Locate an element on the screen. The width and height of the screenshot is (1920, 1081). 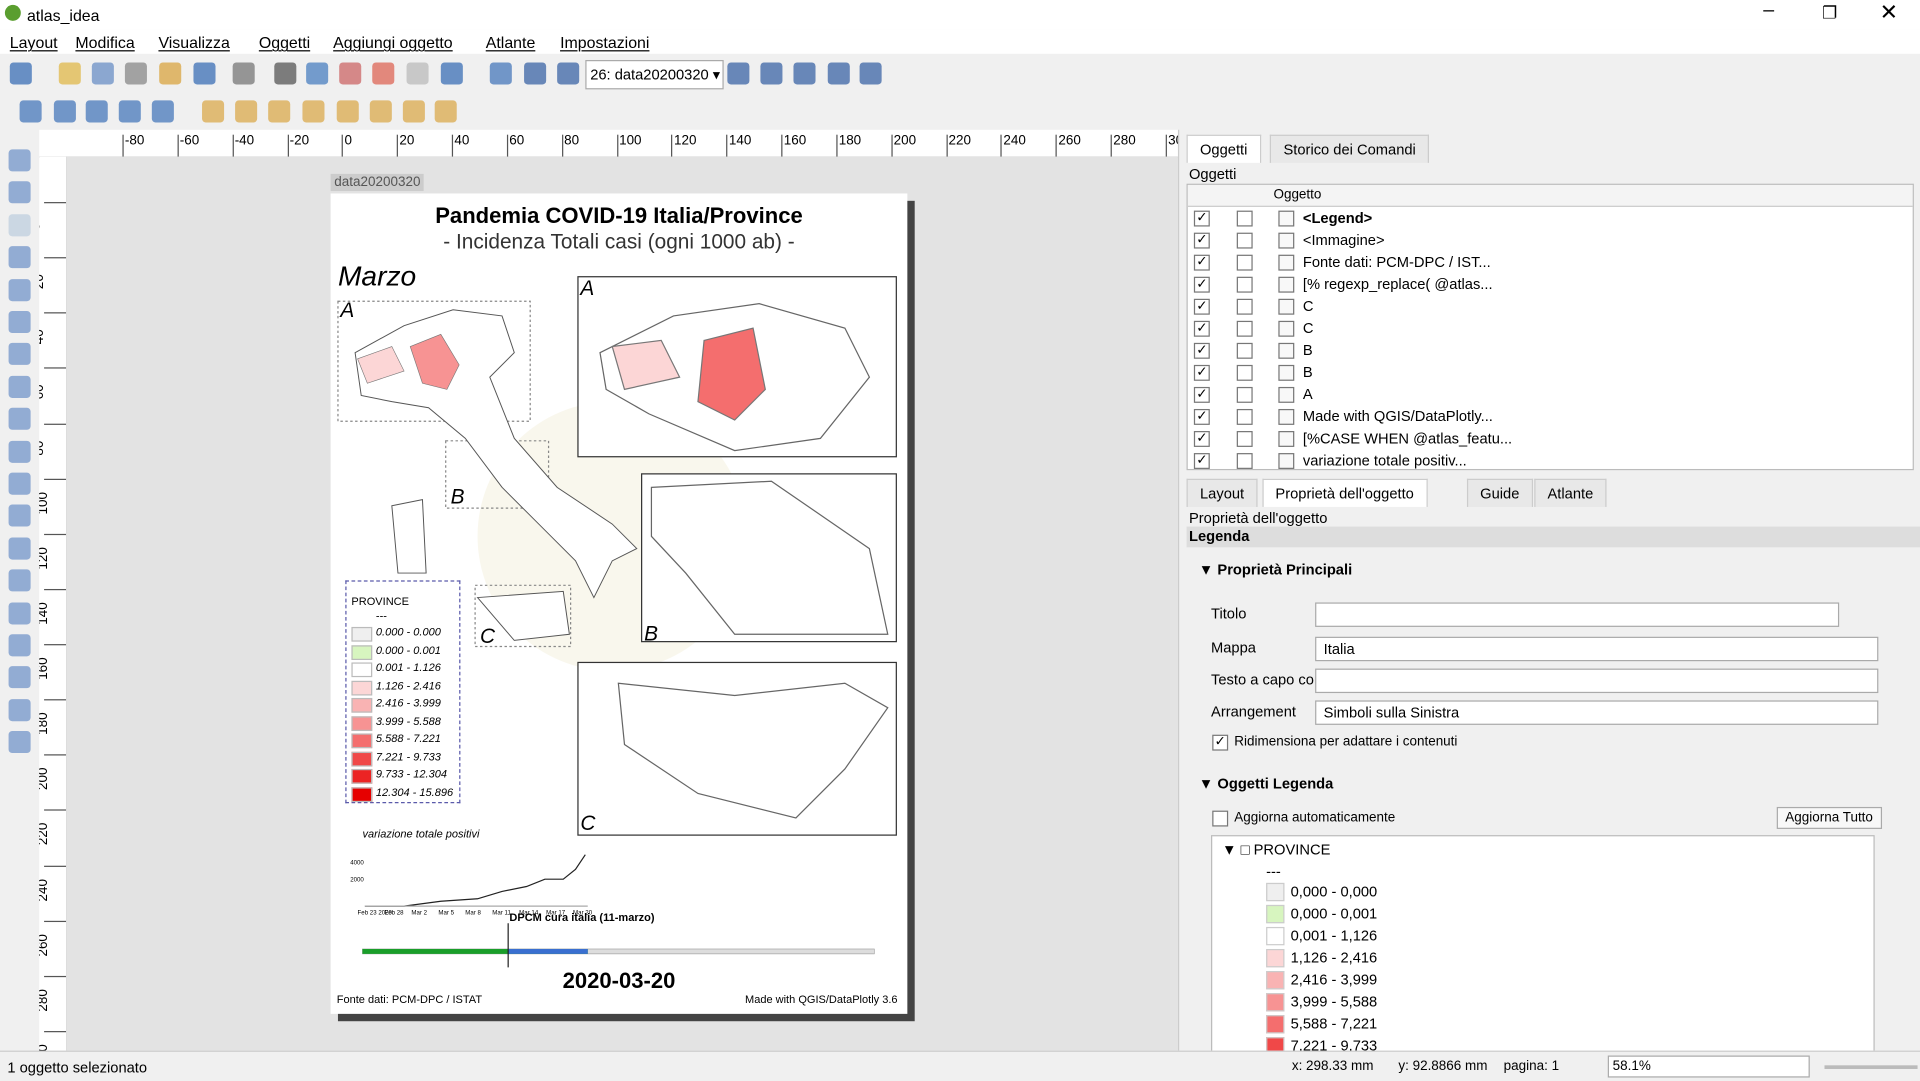
item-name: <Immagine> is located at coordinates (1343, 240).